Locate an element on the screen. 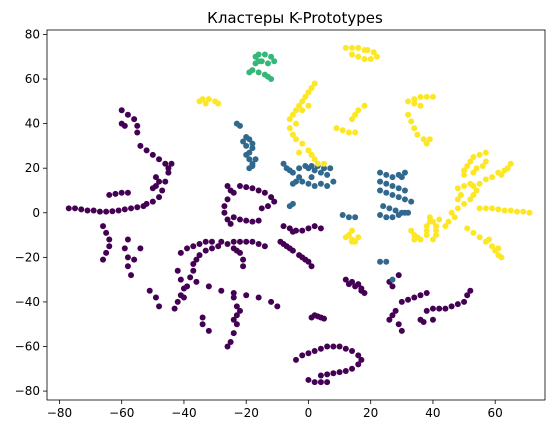 The width and height of the screenshot is (555, 437). y-tick-label: 80 is located at coordinates (32, 34).